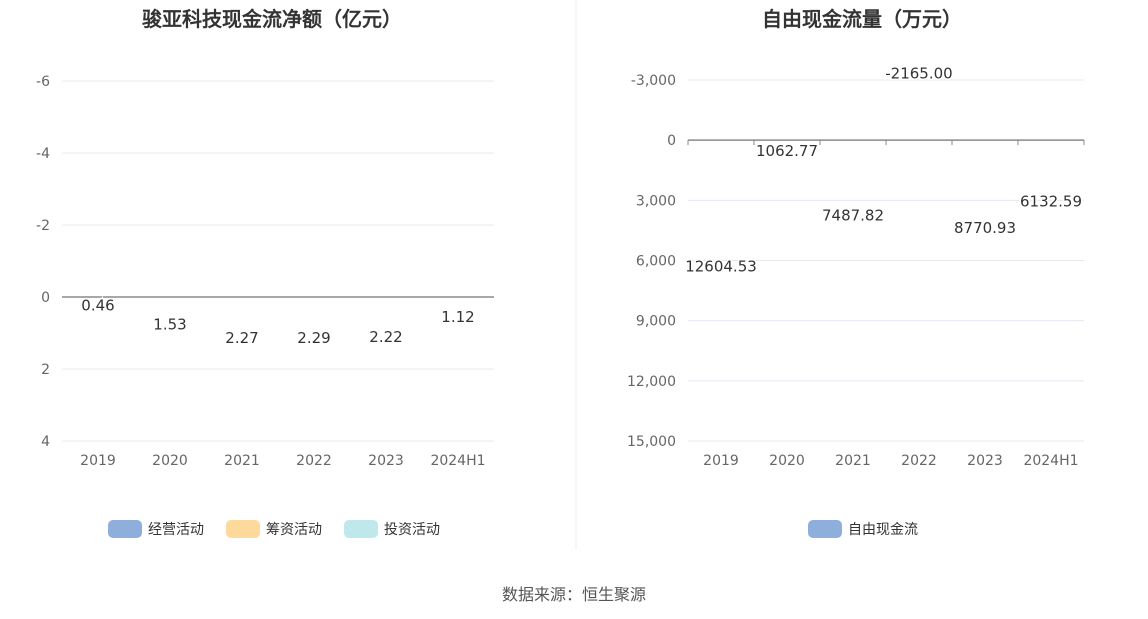  What do you see at coordinates (43, 154) in the screenshot?
I see `y-tick-label: -4` at bounding box center [43, 154].